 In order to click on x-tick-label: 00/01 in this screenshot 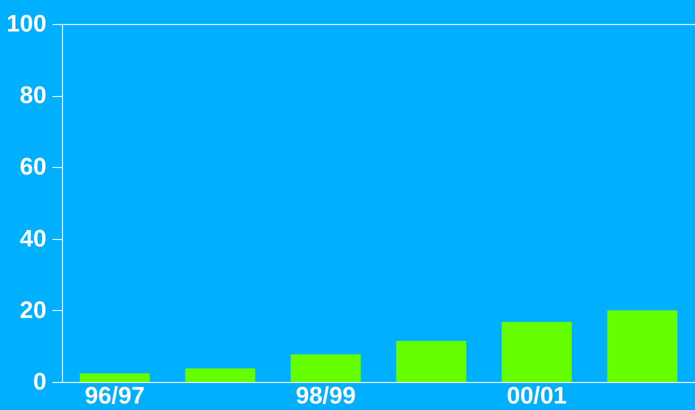, I will do `click(536, 396)`.